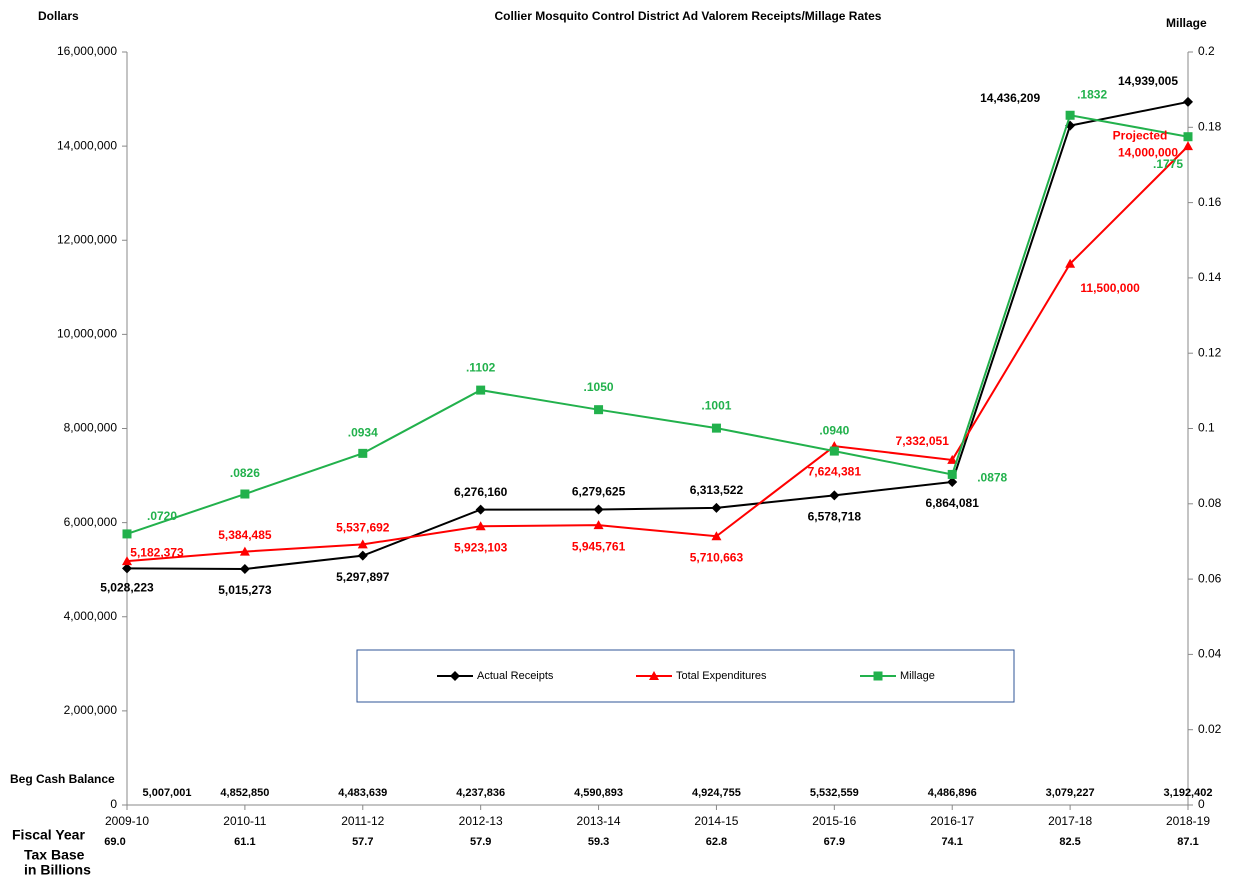  What do you see at coordinates (91, 522) in the screenshot?
I see `y-tick-label: 6,000,000` at bounding box center [91, 522].